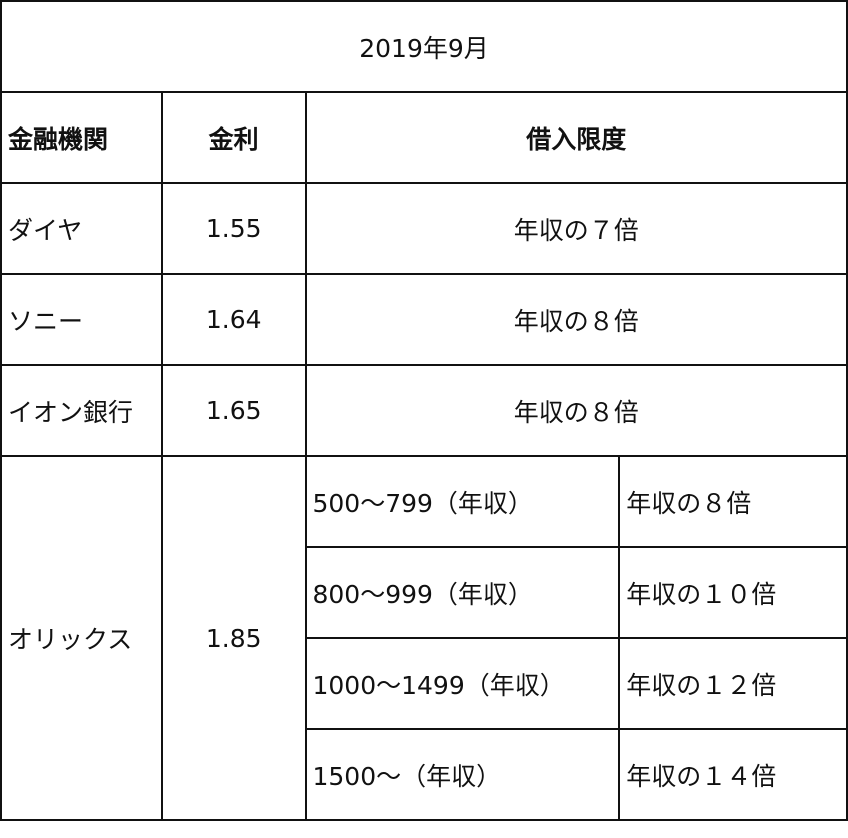 This screenshot has height=838, width=848. Describe the element at coordinates (733, 592) in the screenshot. I see `limit: 年収の１０倍` at that location.